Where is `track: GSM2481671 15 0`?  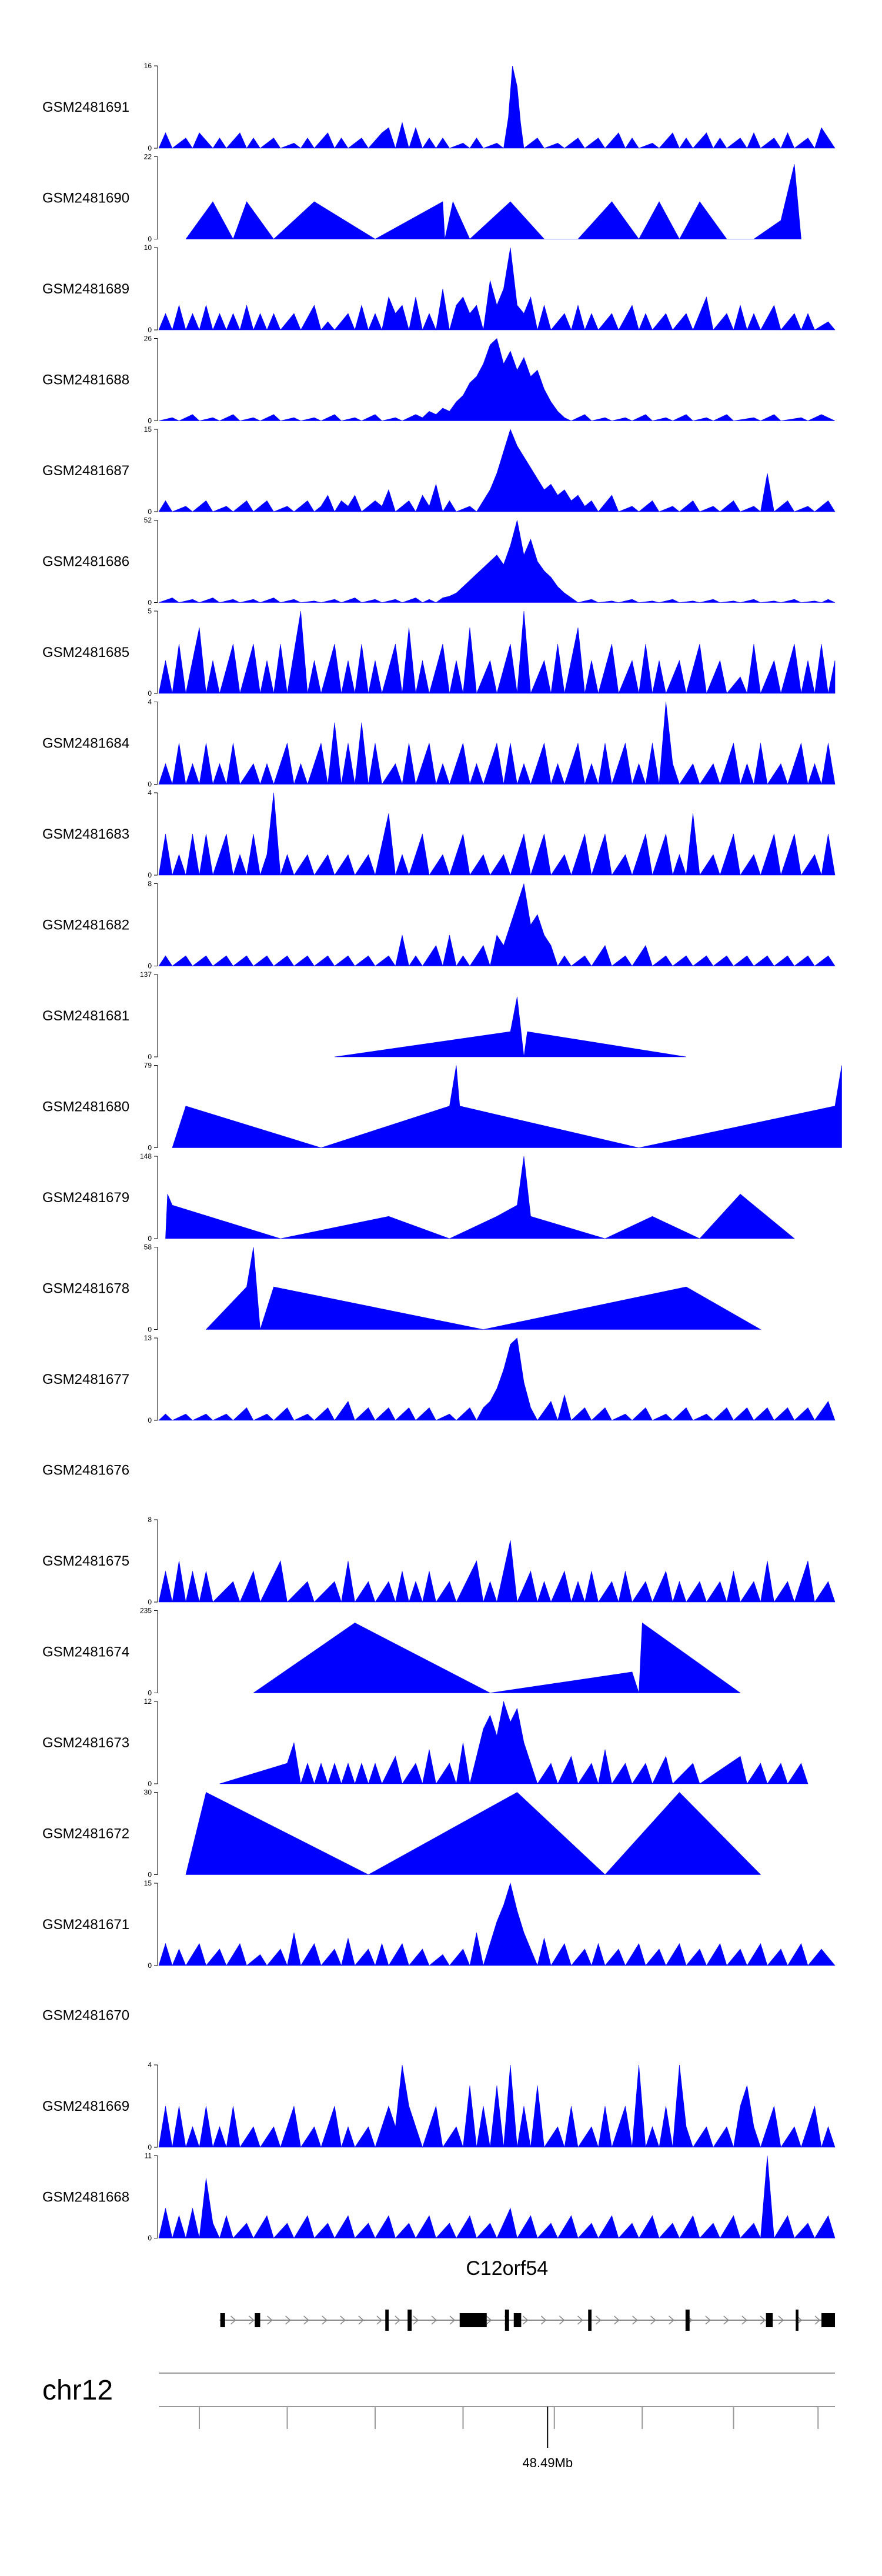
track: GSM2481671 15 0 is located at coordinates (439, 1924).